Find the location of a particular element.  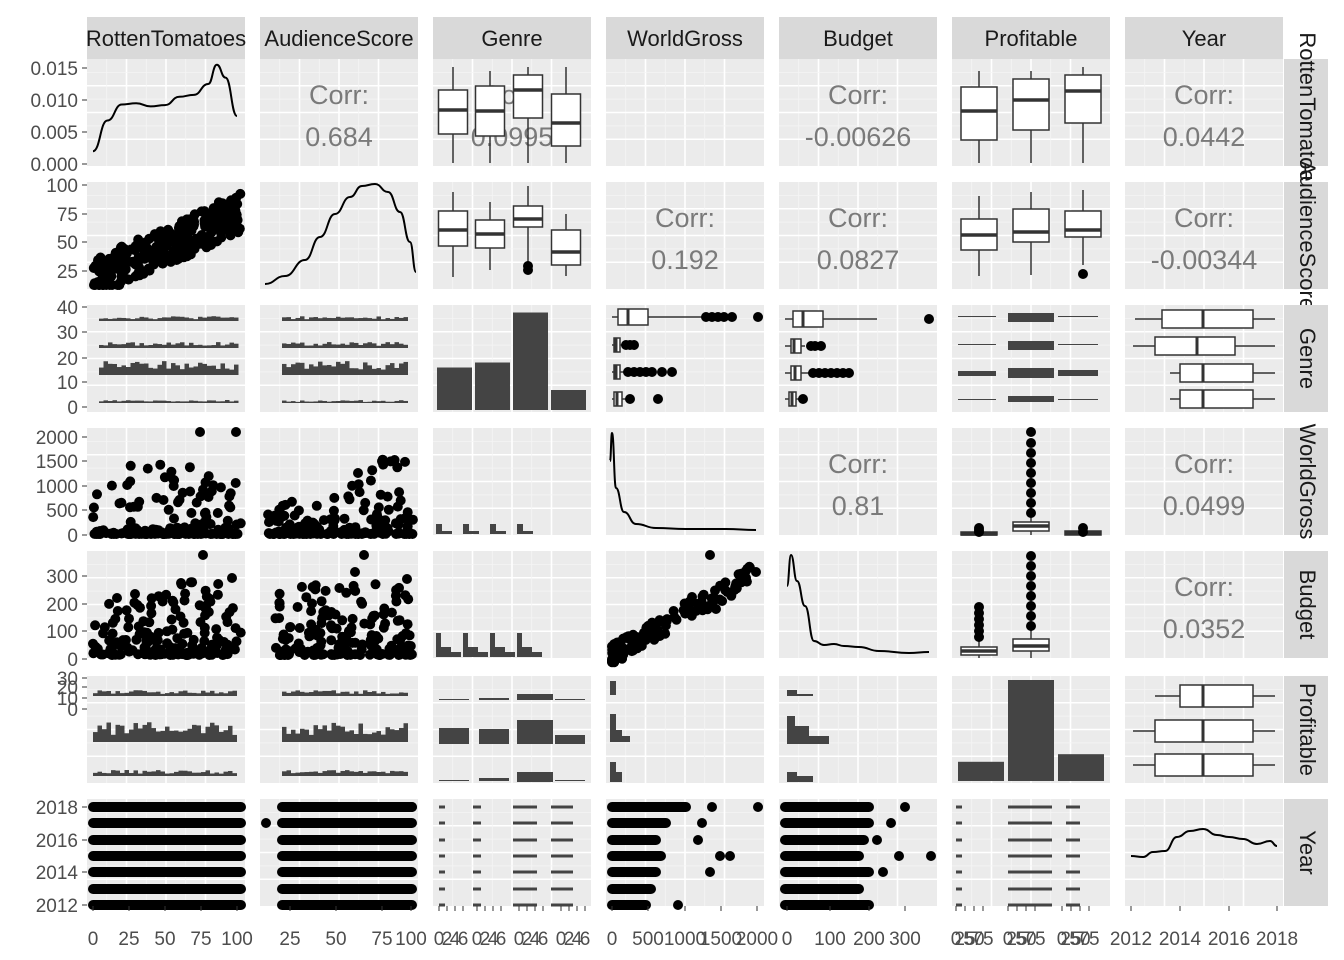

panel-genre-vs-year is located at coordinates (1204, 358).